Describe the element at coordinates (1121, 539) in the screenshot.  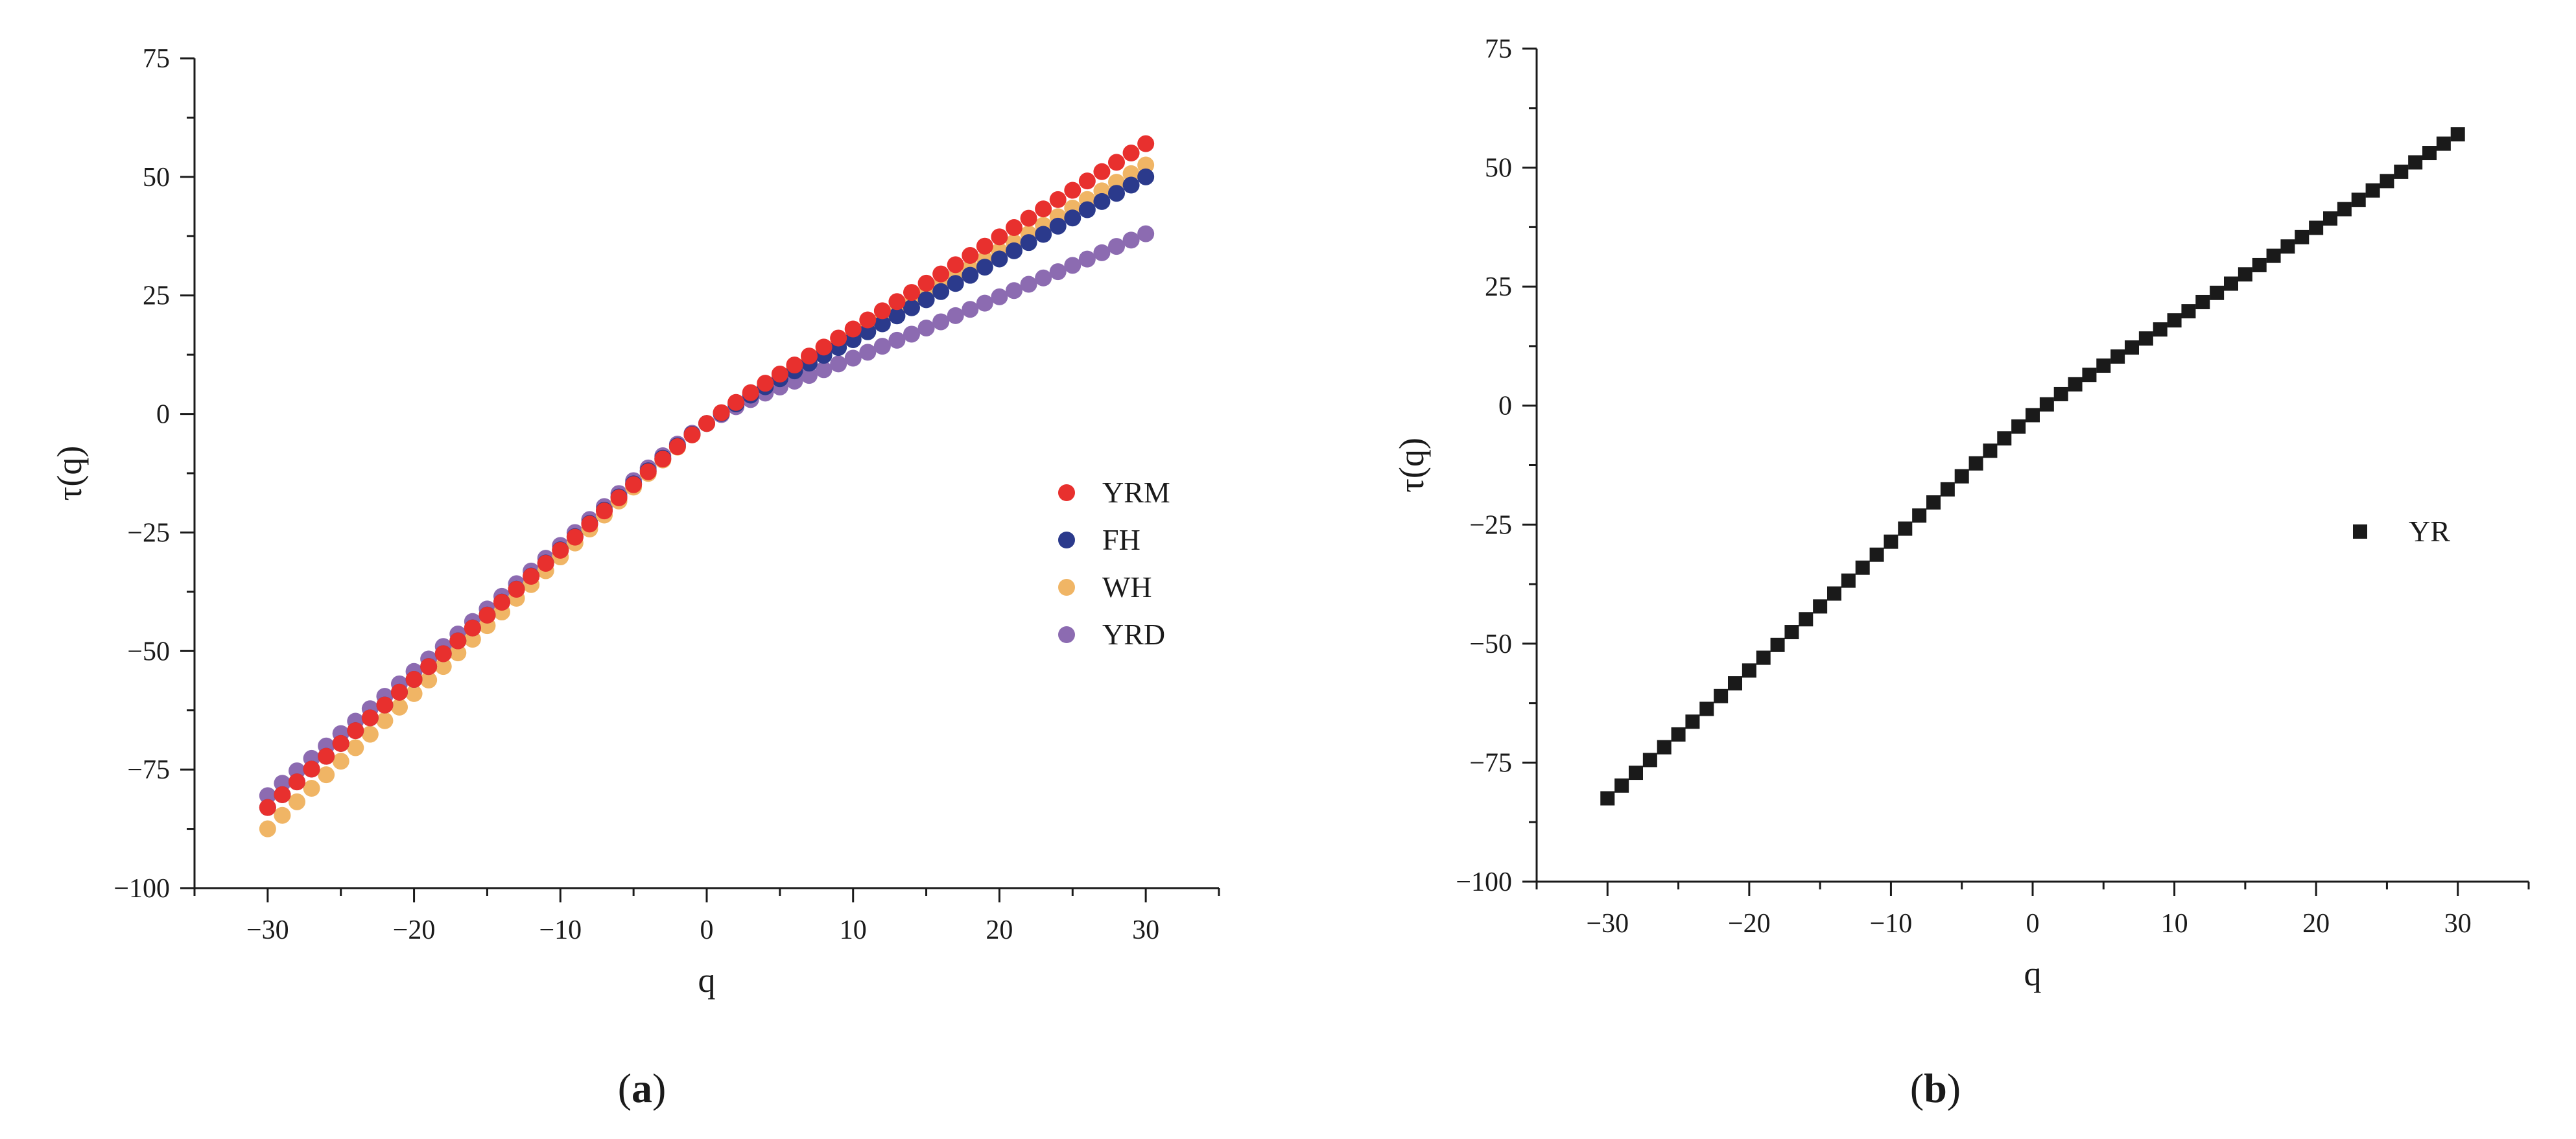
I see `legend-label: FH` at that location.